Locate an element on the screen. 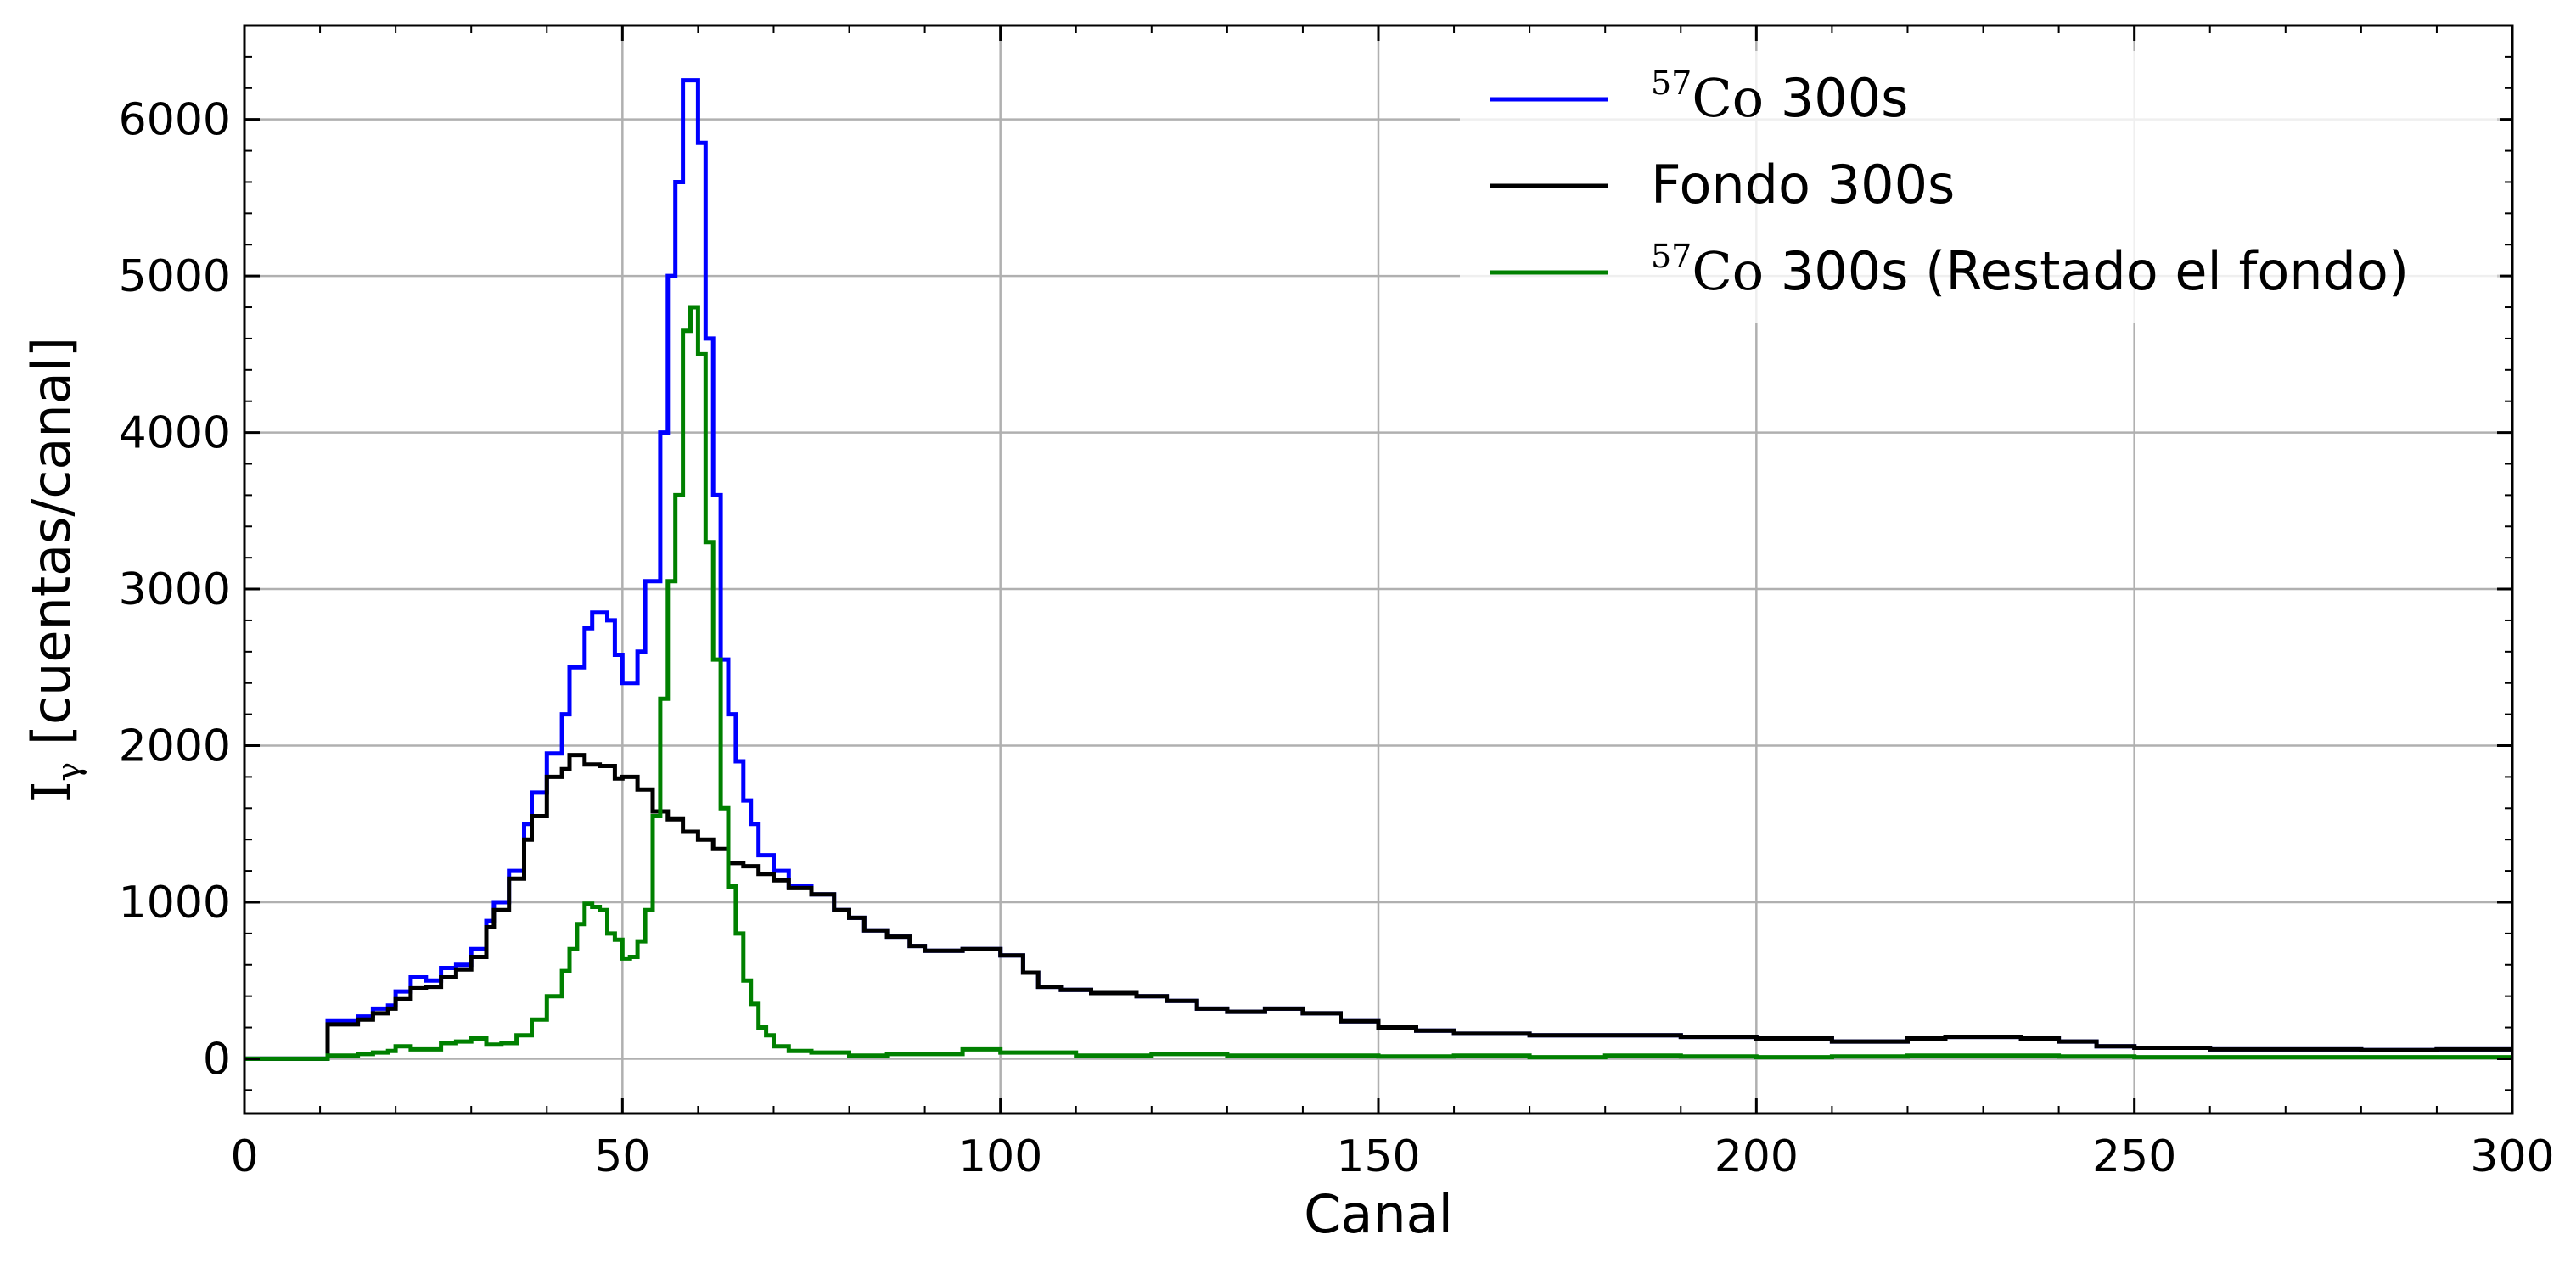  y-axis-label-symbol: I is located at coordinates (51, 792).